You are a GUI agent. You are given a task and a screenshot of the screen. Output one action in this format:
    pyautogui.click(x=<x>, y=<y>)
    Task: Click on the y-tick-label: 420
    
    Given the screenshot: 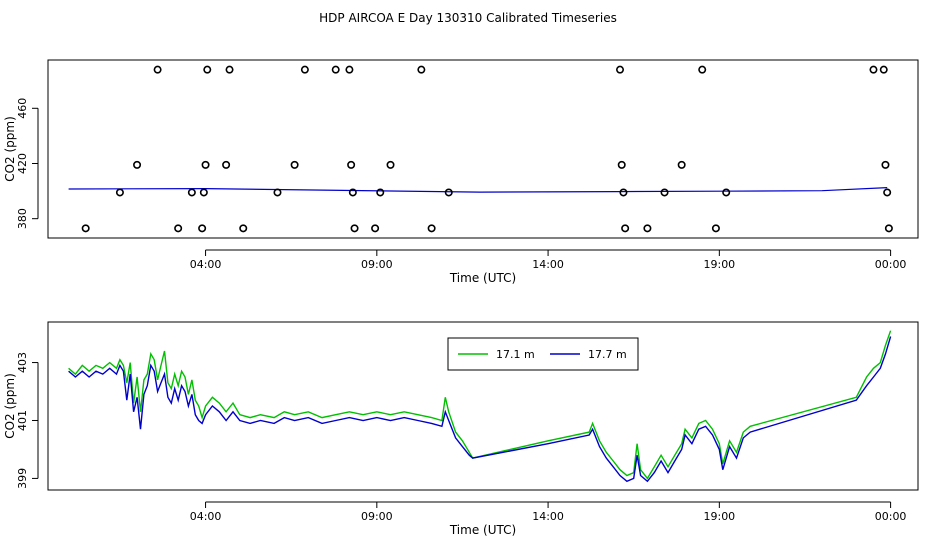 What is the action you would take?
    pyautogui.click(x=22, y=163)
    